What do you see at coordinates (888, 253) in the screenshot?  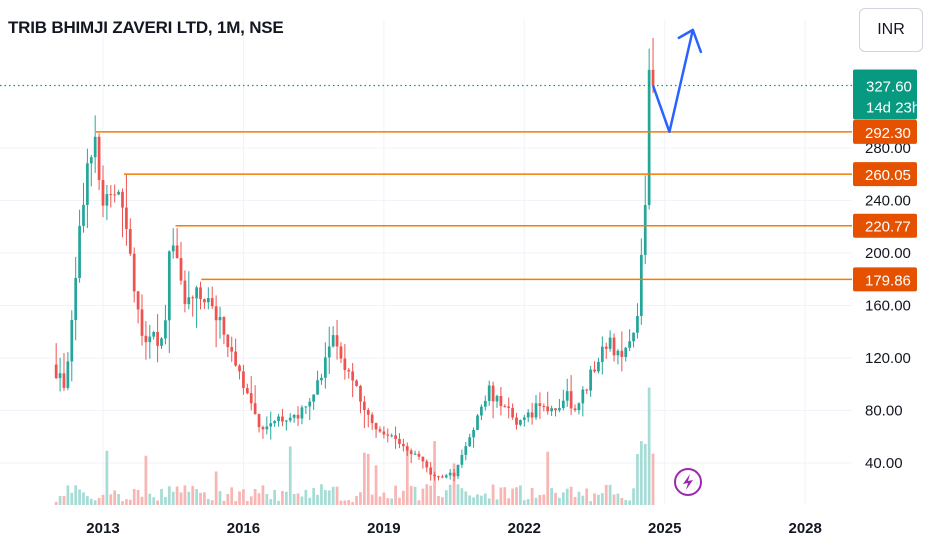 I see `y-tick-label: 200.00` at bounding box center [888, 253].